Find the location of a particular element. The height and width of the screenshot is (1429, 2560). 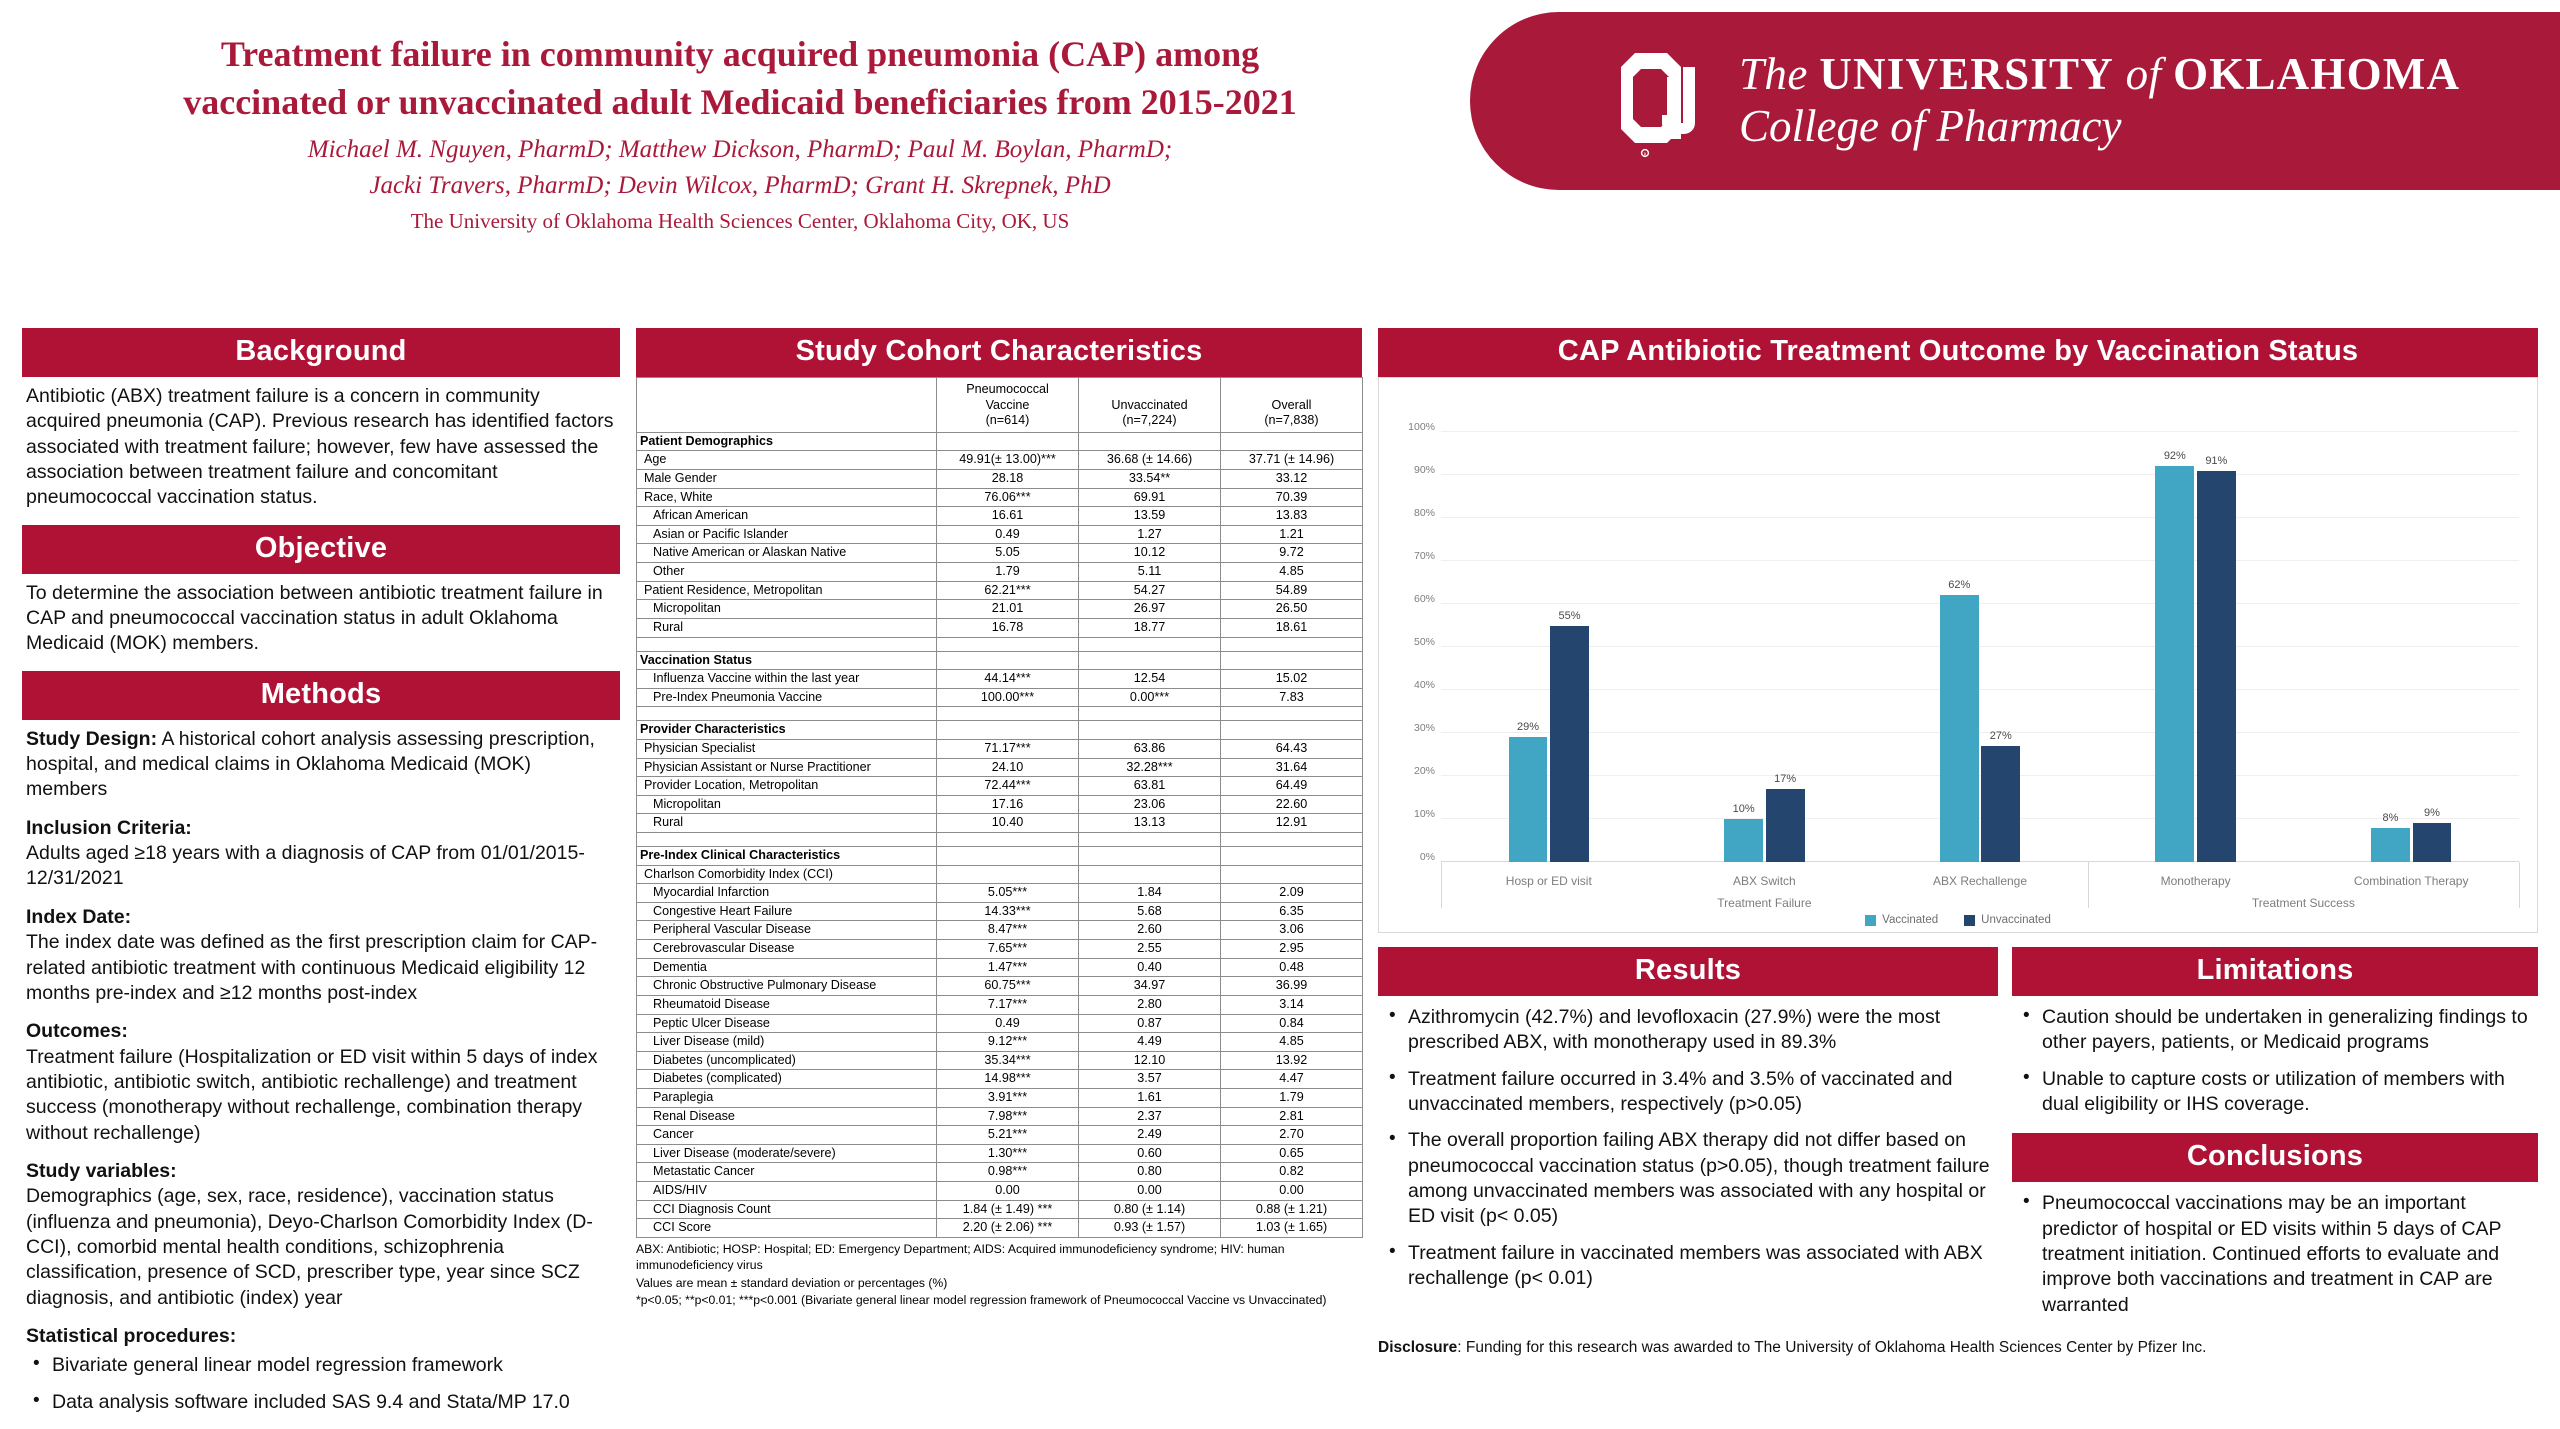

table-cell-value-2: 12.54 is located at coordinates (1149, 679).